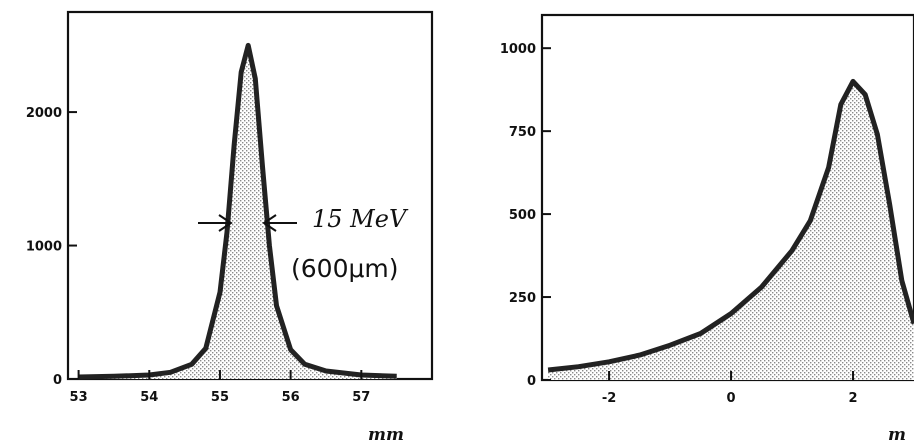 This screenshot has width=914, height=443. I want to click on right-y-ticks: 0 250 500 750 1000, so click(525, 215).